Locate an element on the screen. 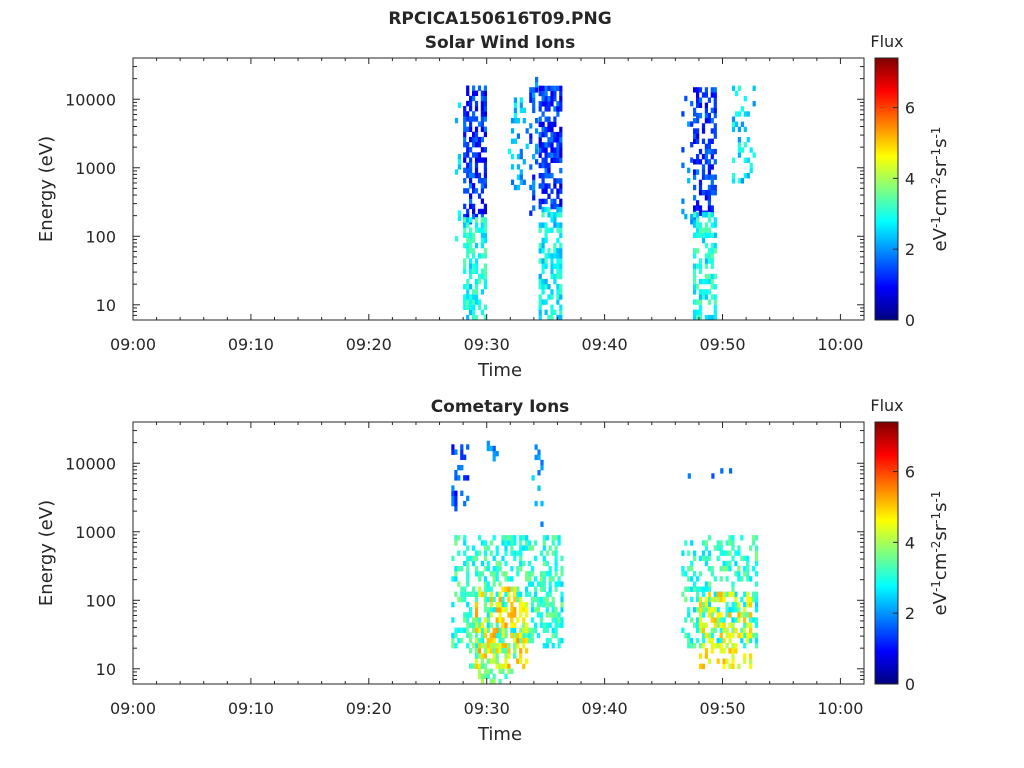 This screenshot has width=1024, height=768. y-axis-label: Energy (eV) is located at coordinates (46, 553).